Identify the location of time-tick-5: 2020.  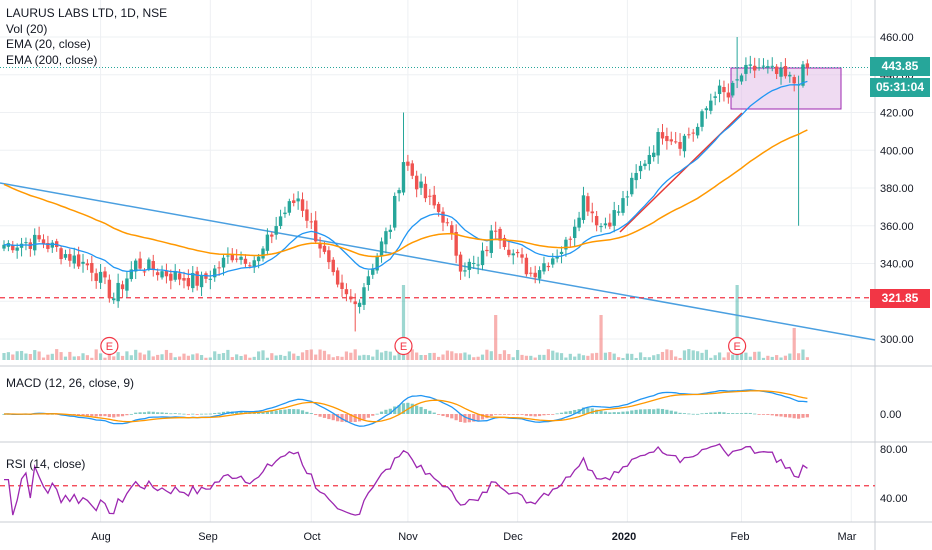
(624, 537).